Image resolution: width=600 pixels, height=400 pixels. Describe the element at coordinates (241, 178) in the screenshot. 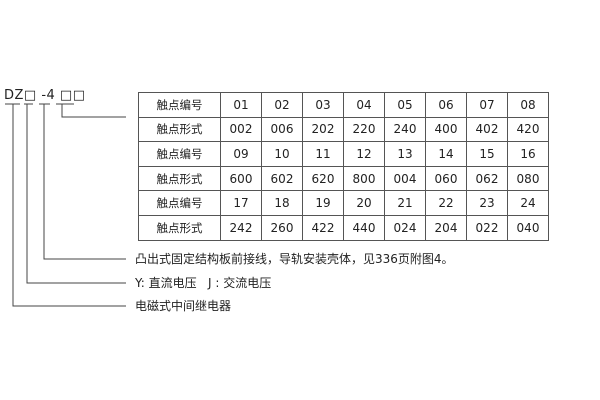

I see `table-cell: 600` at that location.